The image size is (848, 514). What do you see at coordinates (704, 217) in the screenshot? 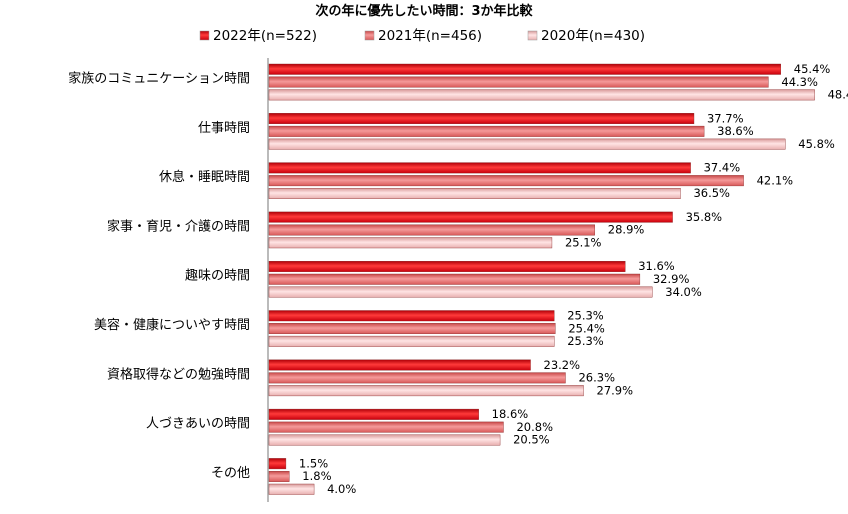
I see `value-label-3-0: 35.8%` at bounding box center [704, 217].